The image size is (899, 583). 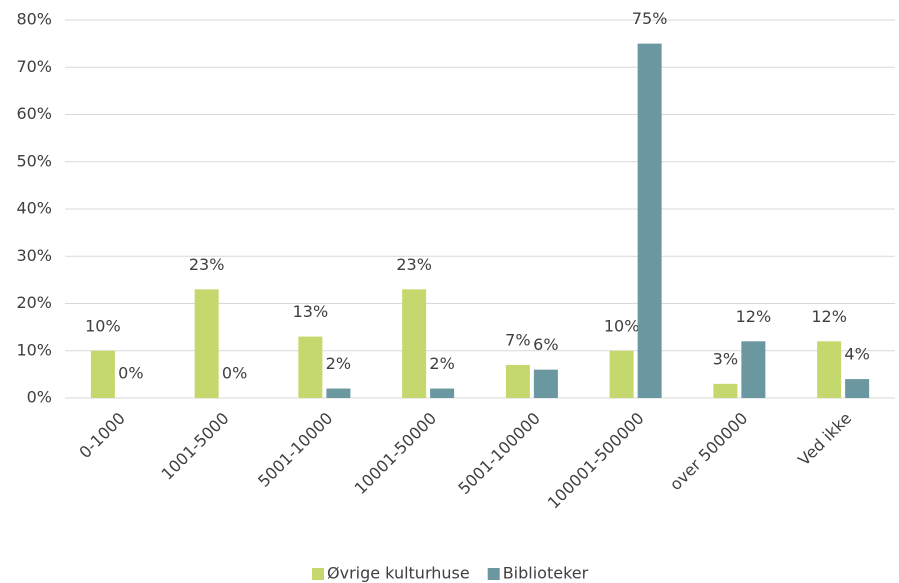 I want to click on data-label: 3%, so click(x=725, y=358).